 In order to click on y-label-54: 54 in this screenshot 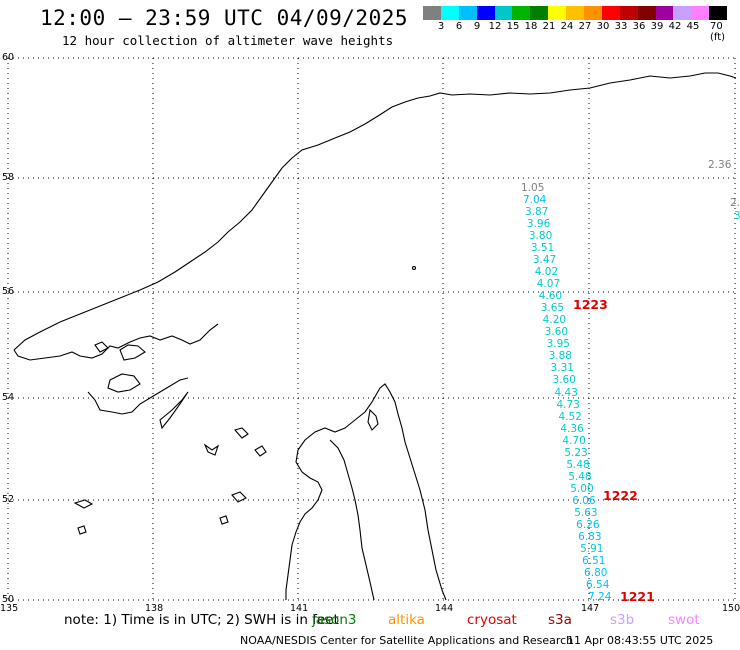, I will do `click(8, 397)`.